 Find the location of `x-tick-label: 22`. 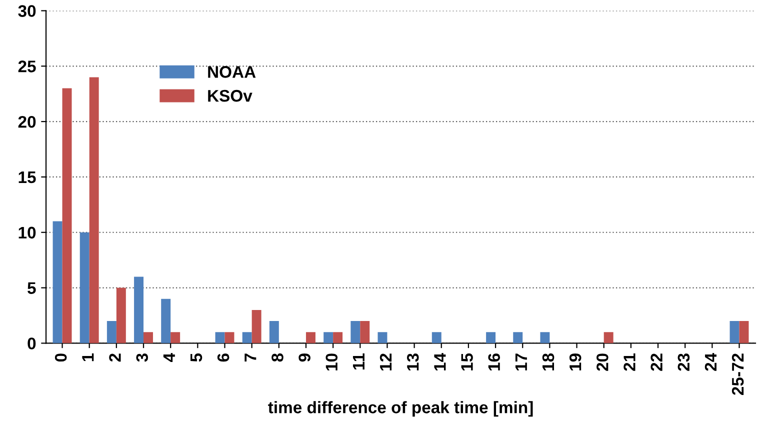

x-tick-label: 22 is located at coordinates (656, 362).